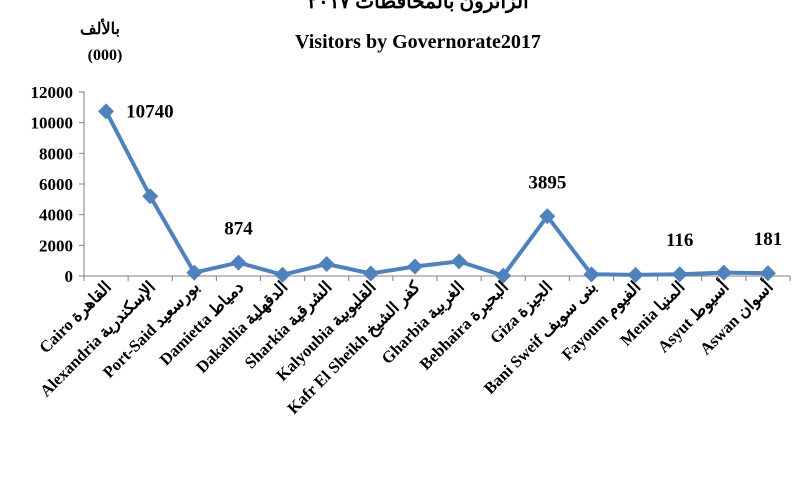 The width and height of the screenshot is (810, 488). I want to click on y-tick-label: 8000, so click(56, 153).